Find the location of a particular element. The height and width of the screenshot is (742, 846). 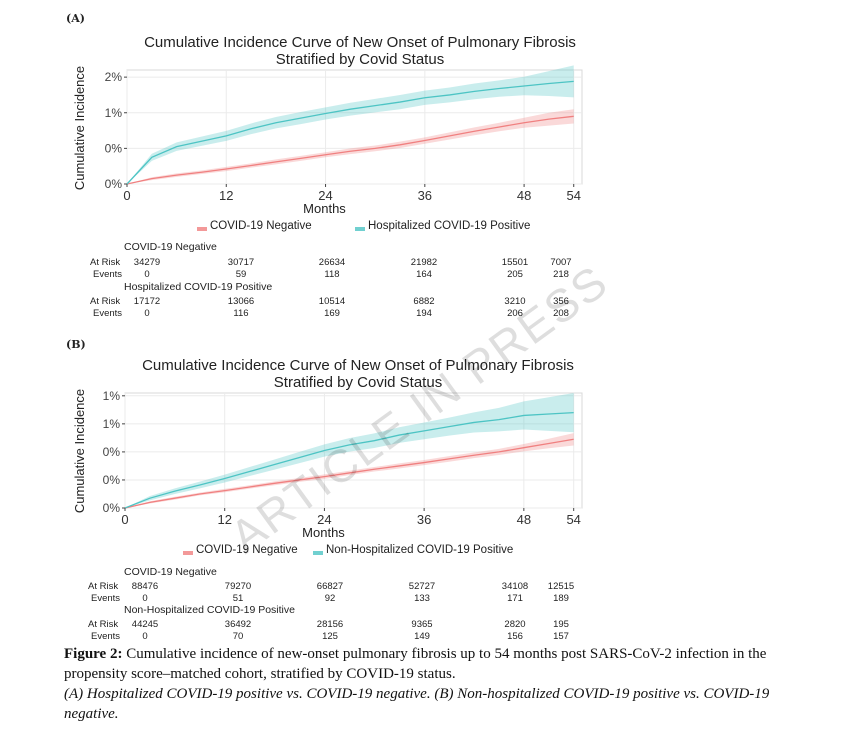

risk-at-risk-value: 26634 is located at coordinates (332, 262).